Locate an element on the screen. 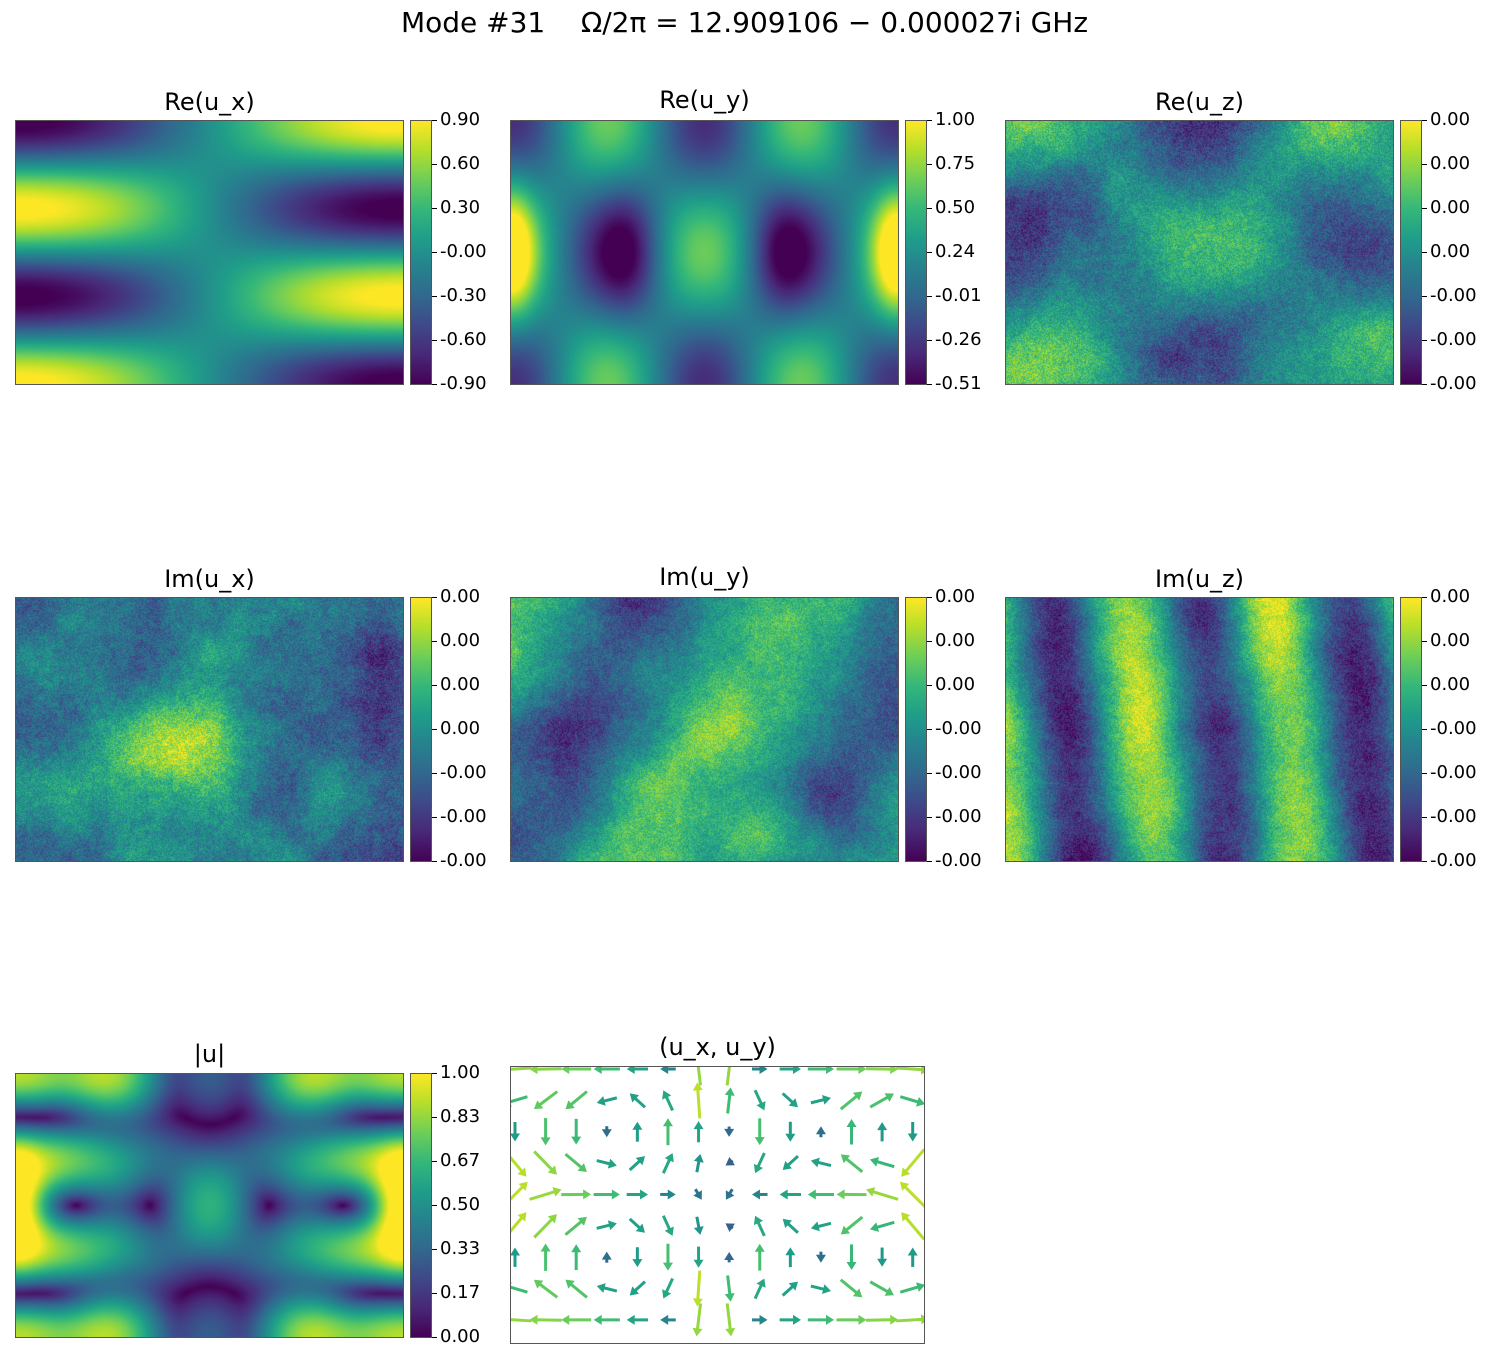 This screenshot has height=1360, width=1489. colorbar-tick-label: 0.50 is located at coordinates (955, 207).